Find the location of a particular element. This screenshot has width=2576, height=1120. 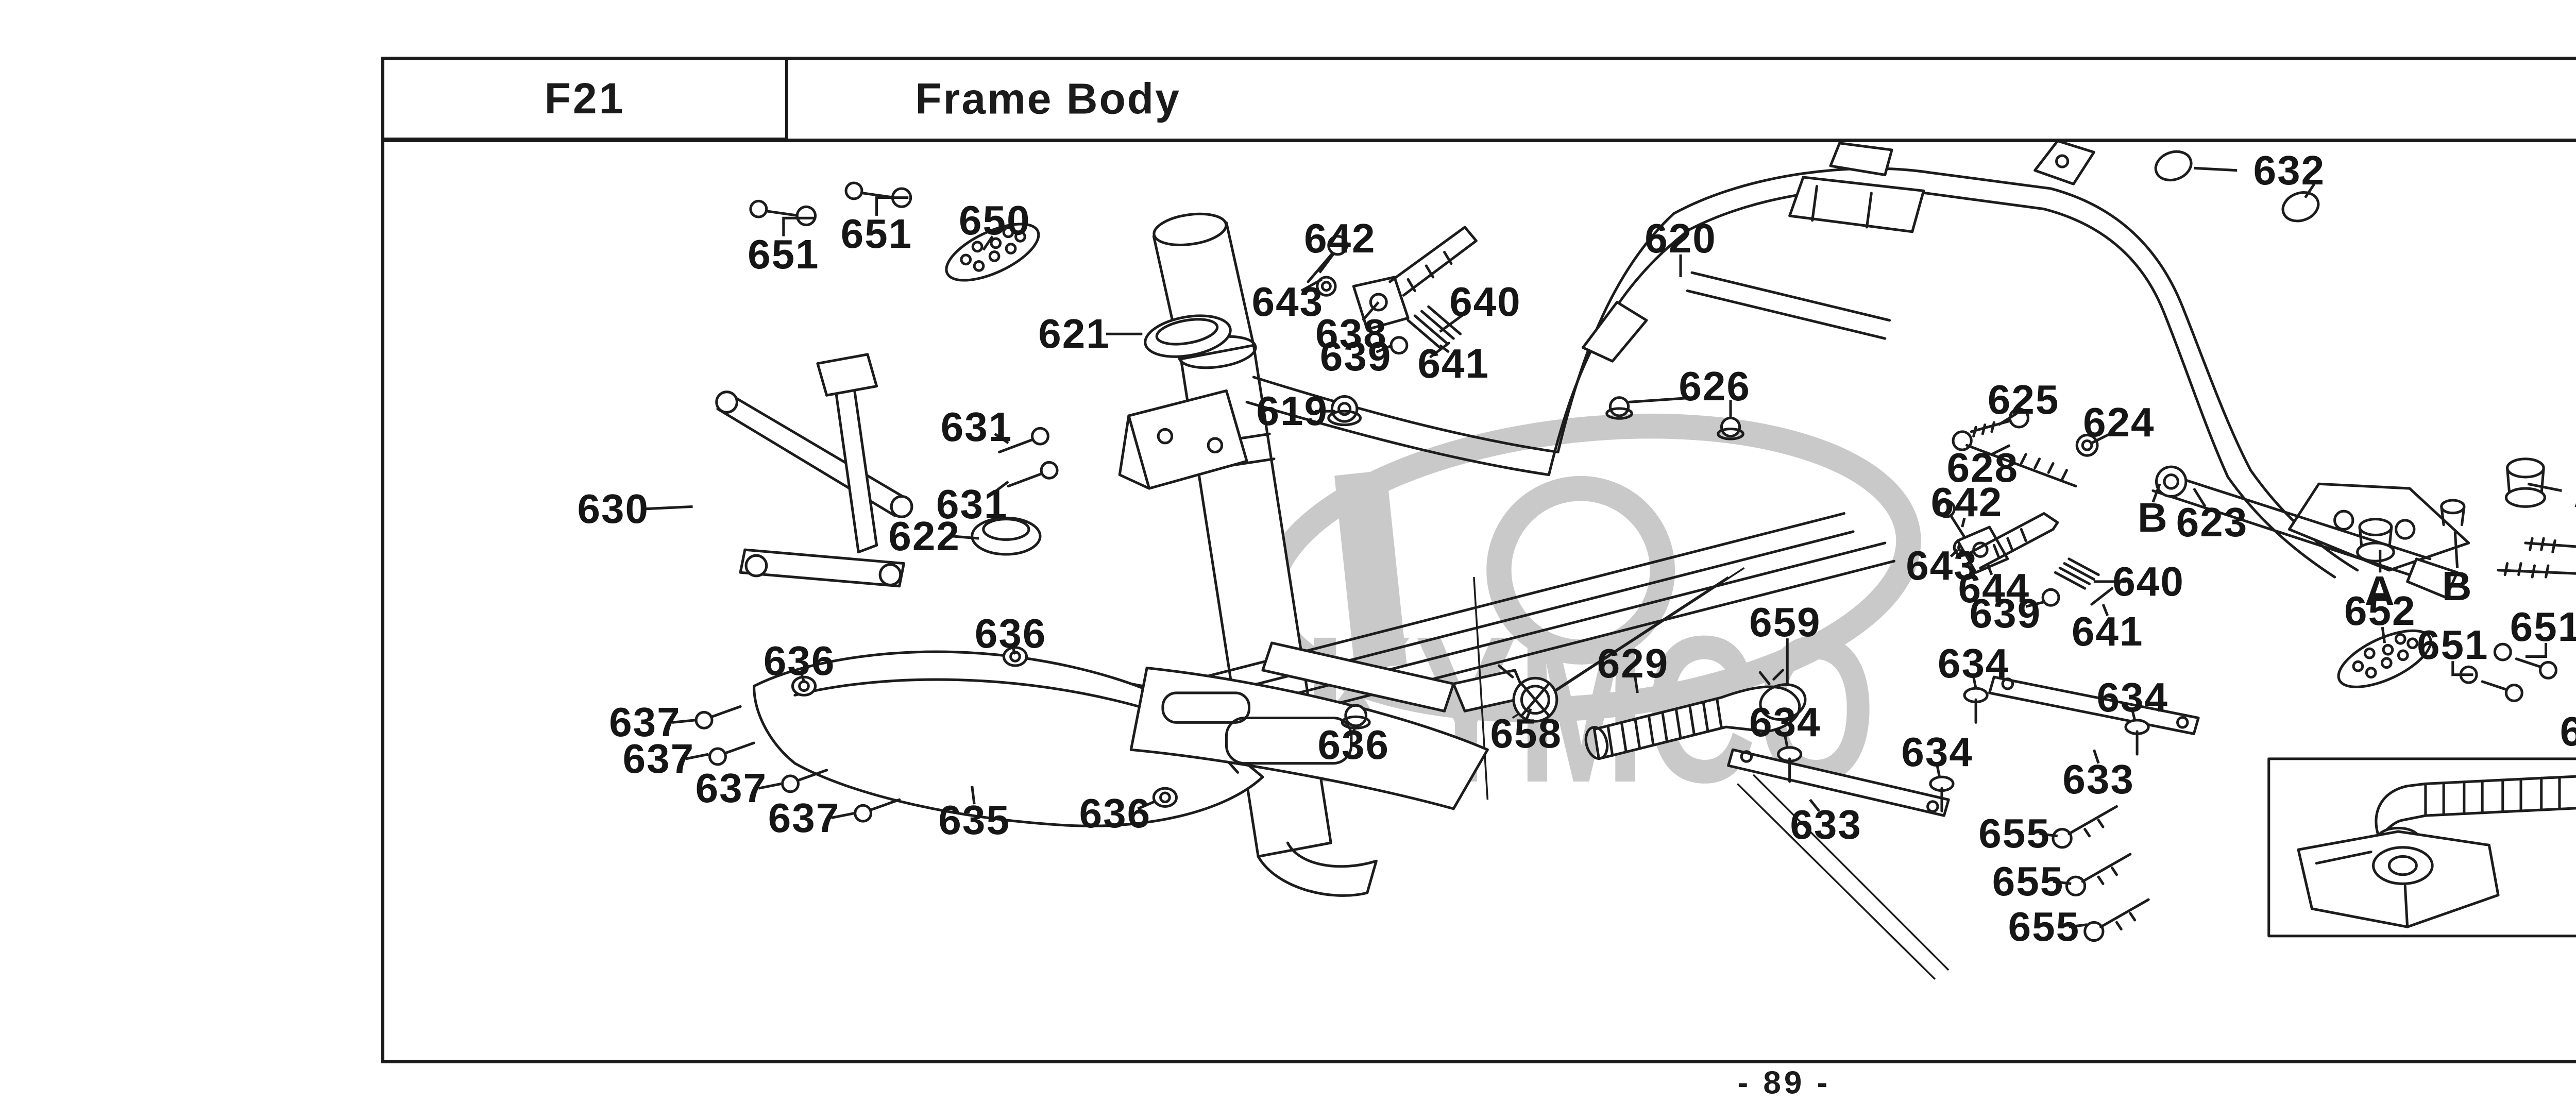

part-label-621: 621 is located at coordinates (1074, 334).